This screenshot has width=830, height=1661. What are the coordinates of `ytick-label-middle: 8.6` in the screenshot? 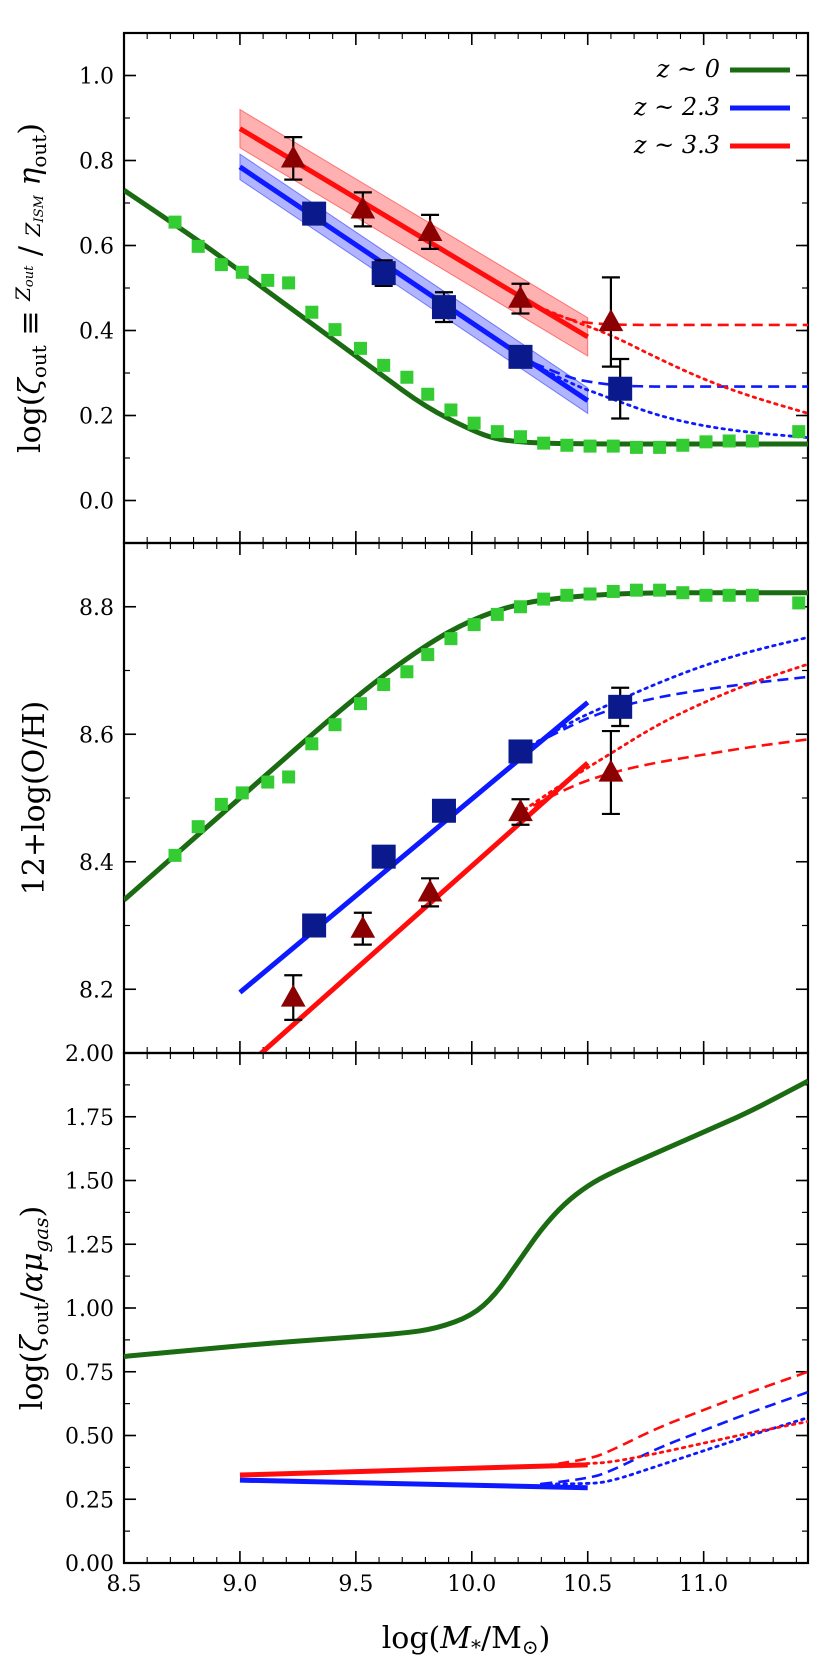 It's located at (96, 735).